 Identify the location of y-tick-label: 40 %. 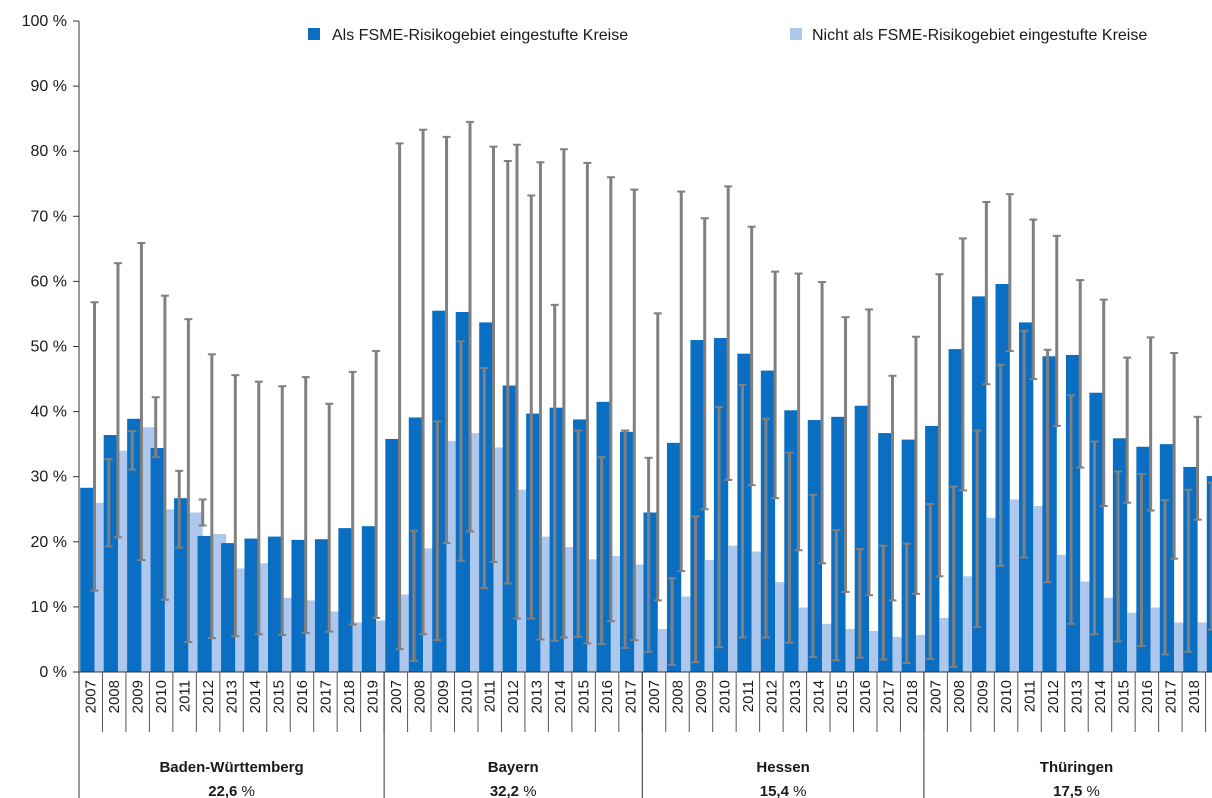
(49, 412).